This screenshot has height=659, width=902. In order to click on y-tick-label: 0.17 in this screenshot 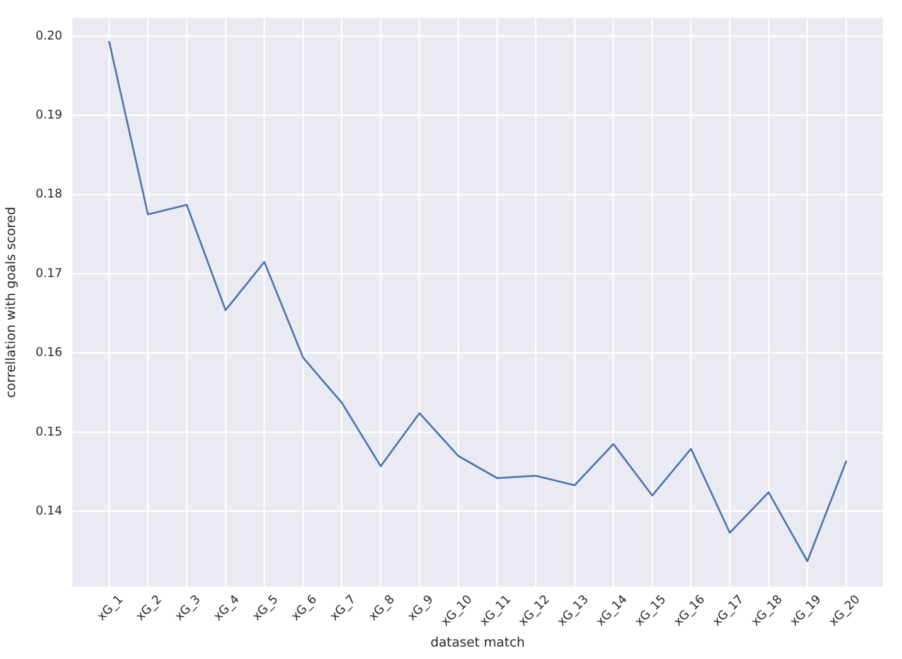, I will do `click(49, 273)`.